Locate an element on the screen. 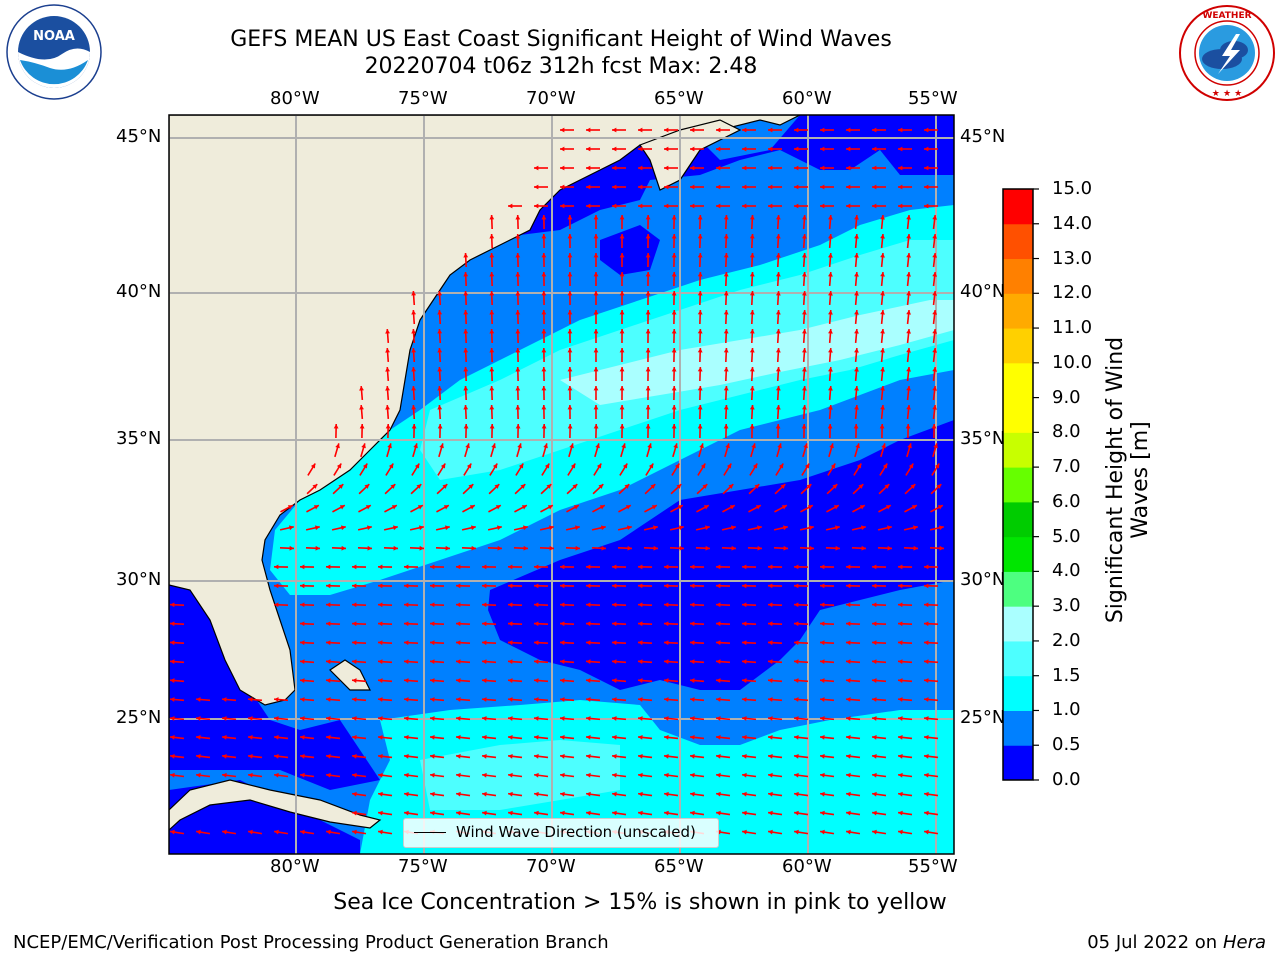 The image size is (1280, 960). lon-label-bottom: 60°W is located at coordinates (807, 866).